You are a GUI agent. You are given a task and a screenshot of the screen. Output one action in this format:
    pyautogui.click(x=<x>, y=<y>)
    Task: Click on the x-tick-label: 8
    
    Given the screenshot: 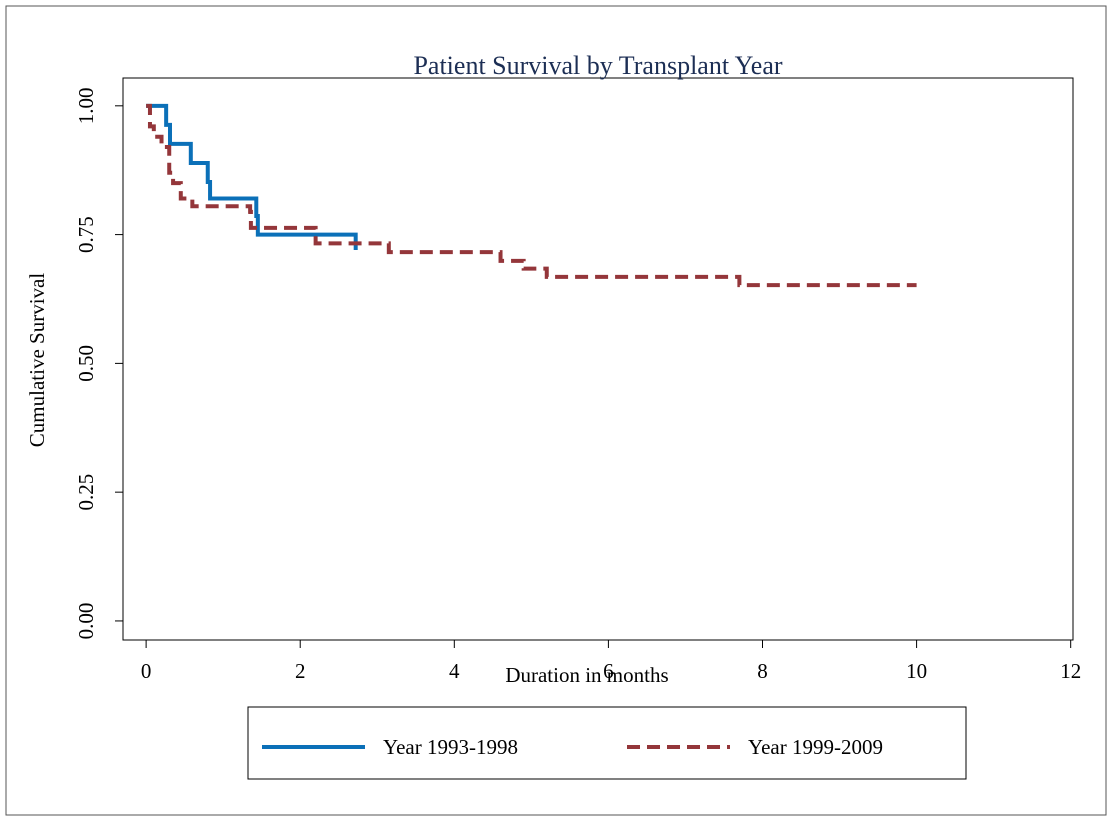 What is the action you would take?
    pyautogui.click(x=762, y=671)
    